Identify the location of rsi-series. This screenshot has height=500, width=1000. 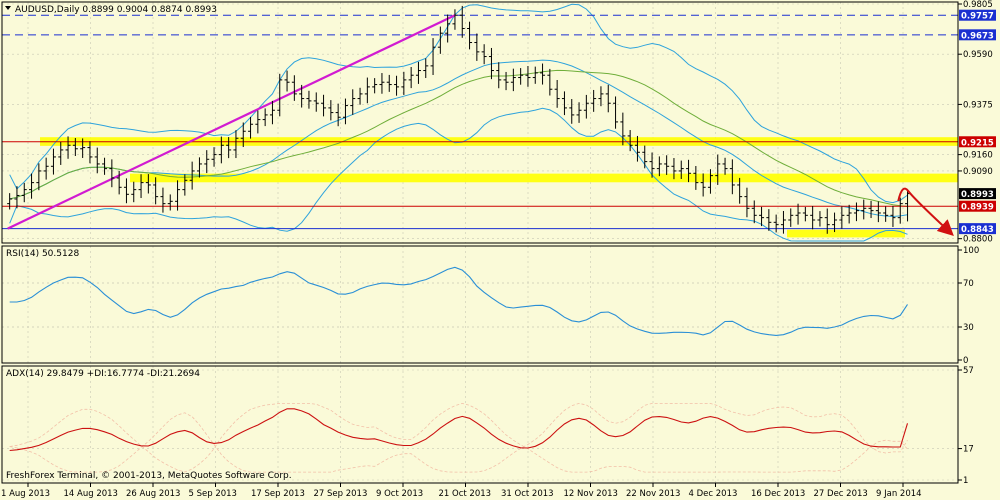
(458, 301).